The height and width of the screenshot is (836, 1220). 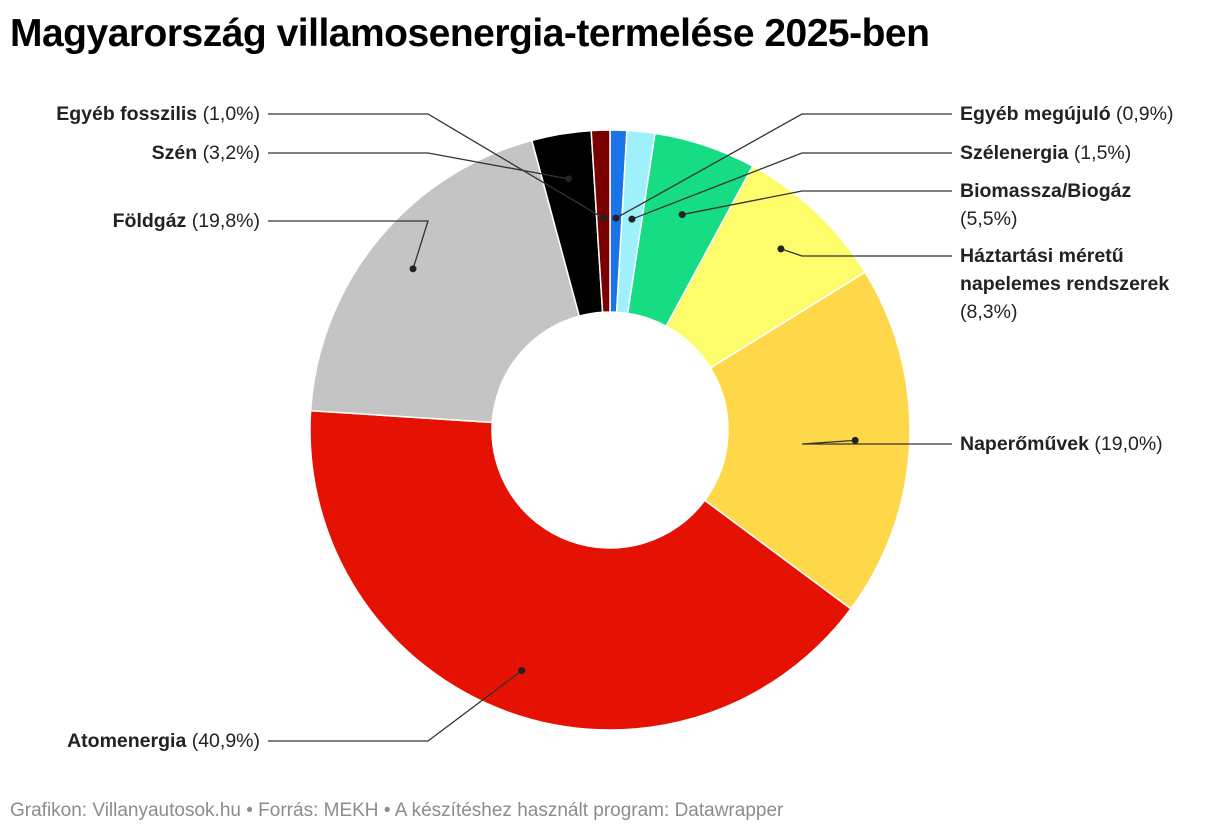 What do you see at coordinates (1035, 114) in the screenshot?
I see `label-name: Egyéb megújuló` at bounding box center [1035, 114].